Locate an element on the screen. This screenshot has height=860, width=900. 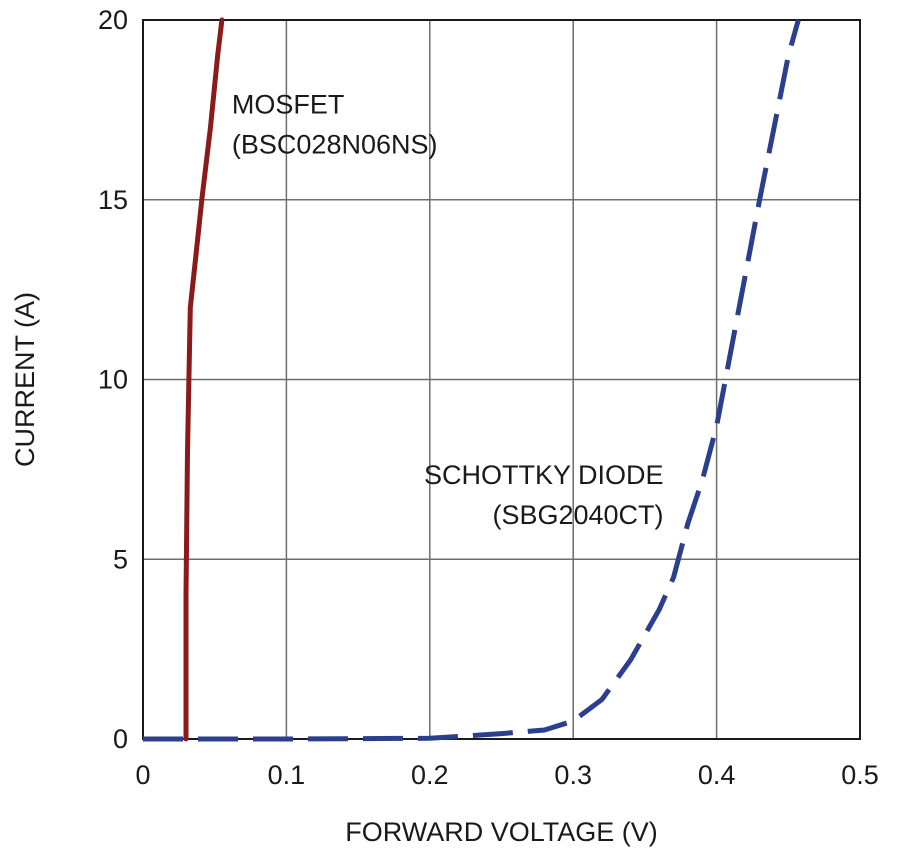
x-tick-label: 0.4 is located at coordinates (717, 775).